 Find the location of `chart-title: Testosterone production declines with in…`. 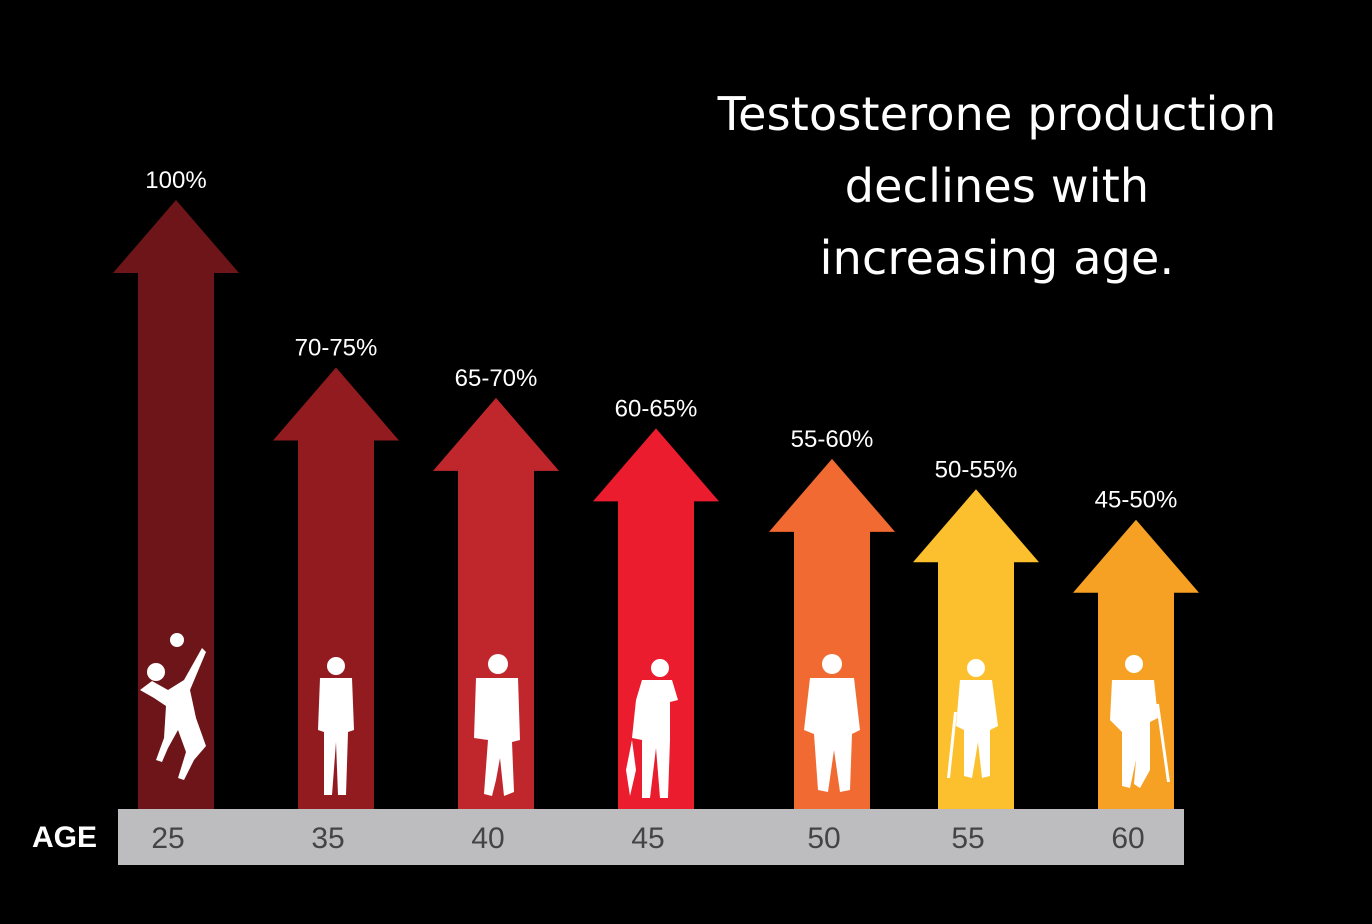

chart-title: Testosterone production declines with in… is located at coordinates (997, 186).